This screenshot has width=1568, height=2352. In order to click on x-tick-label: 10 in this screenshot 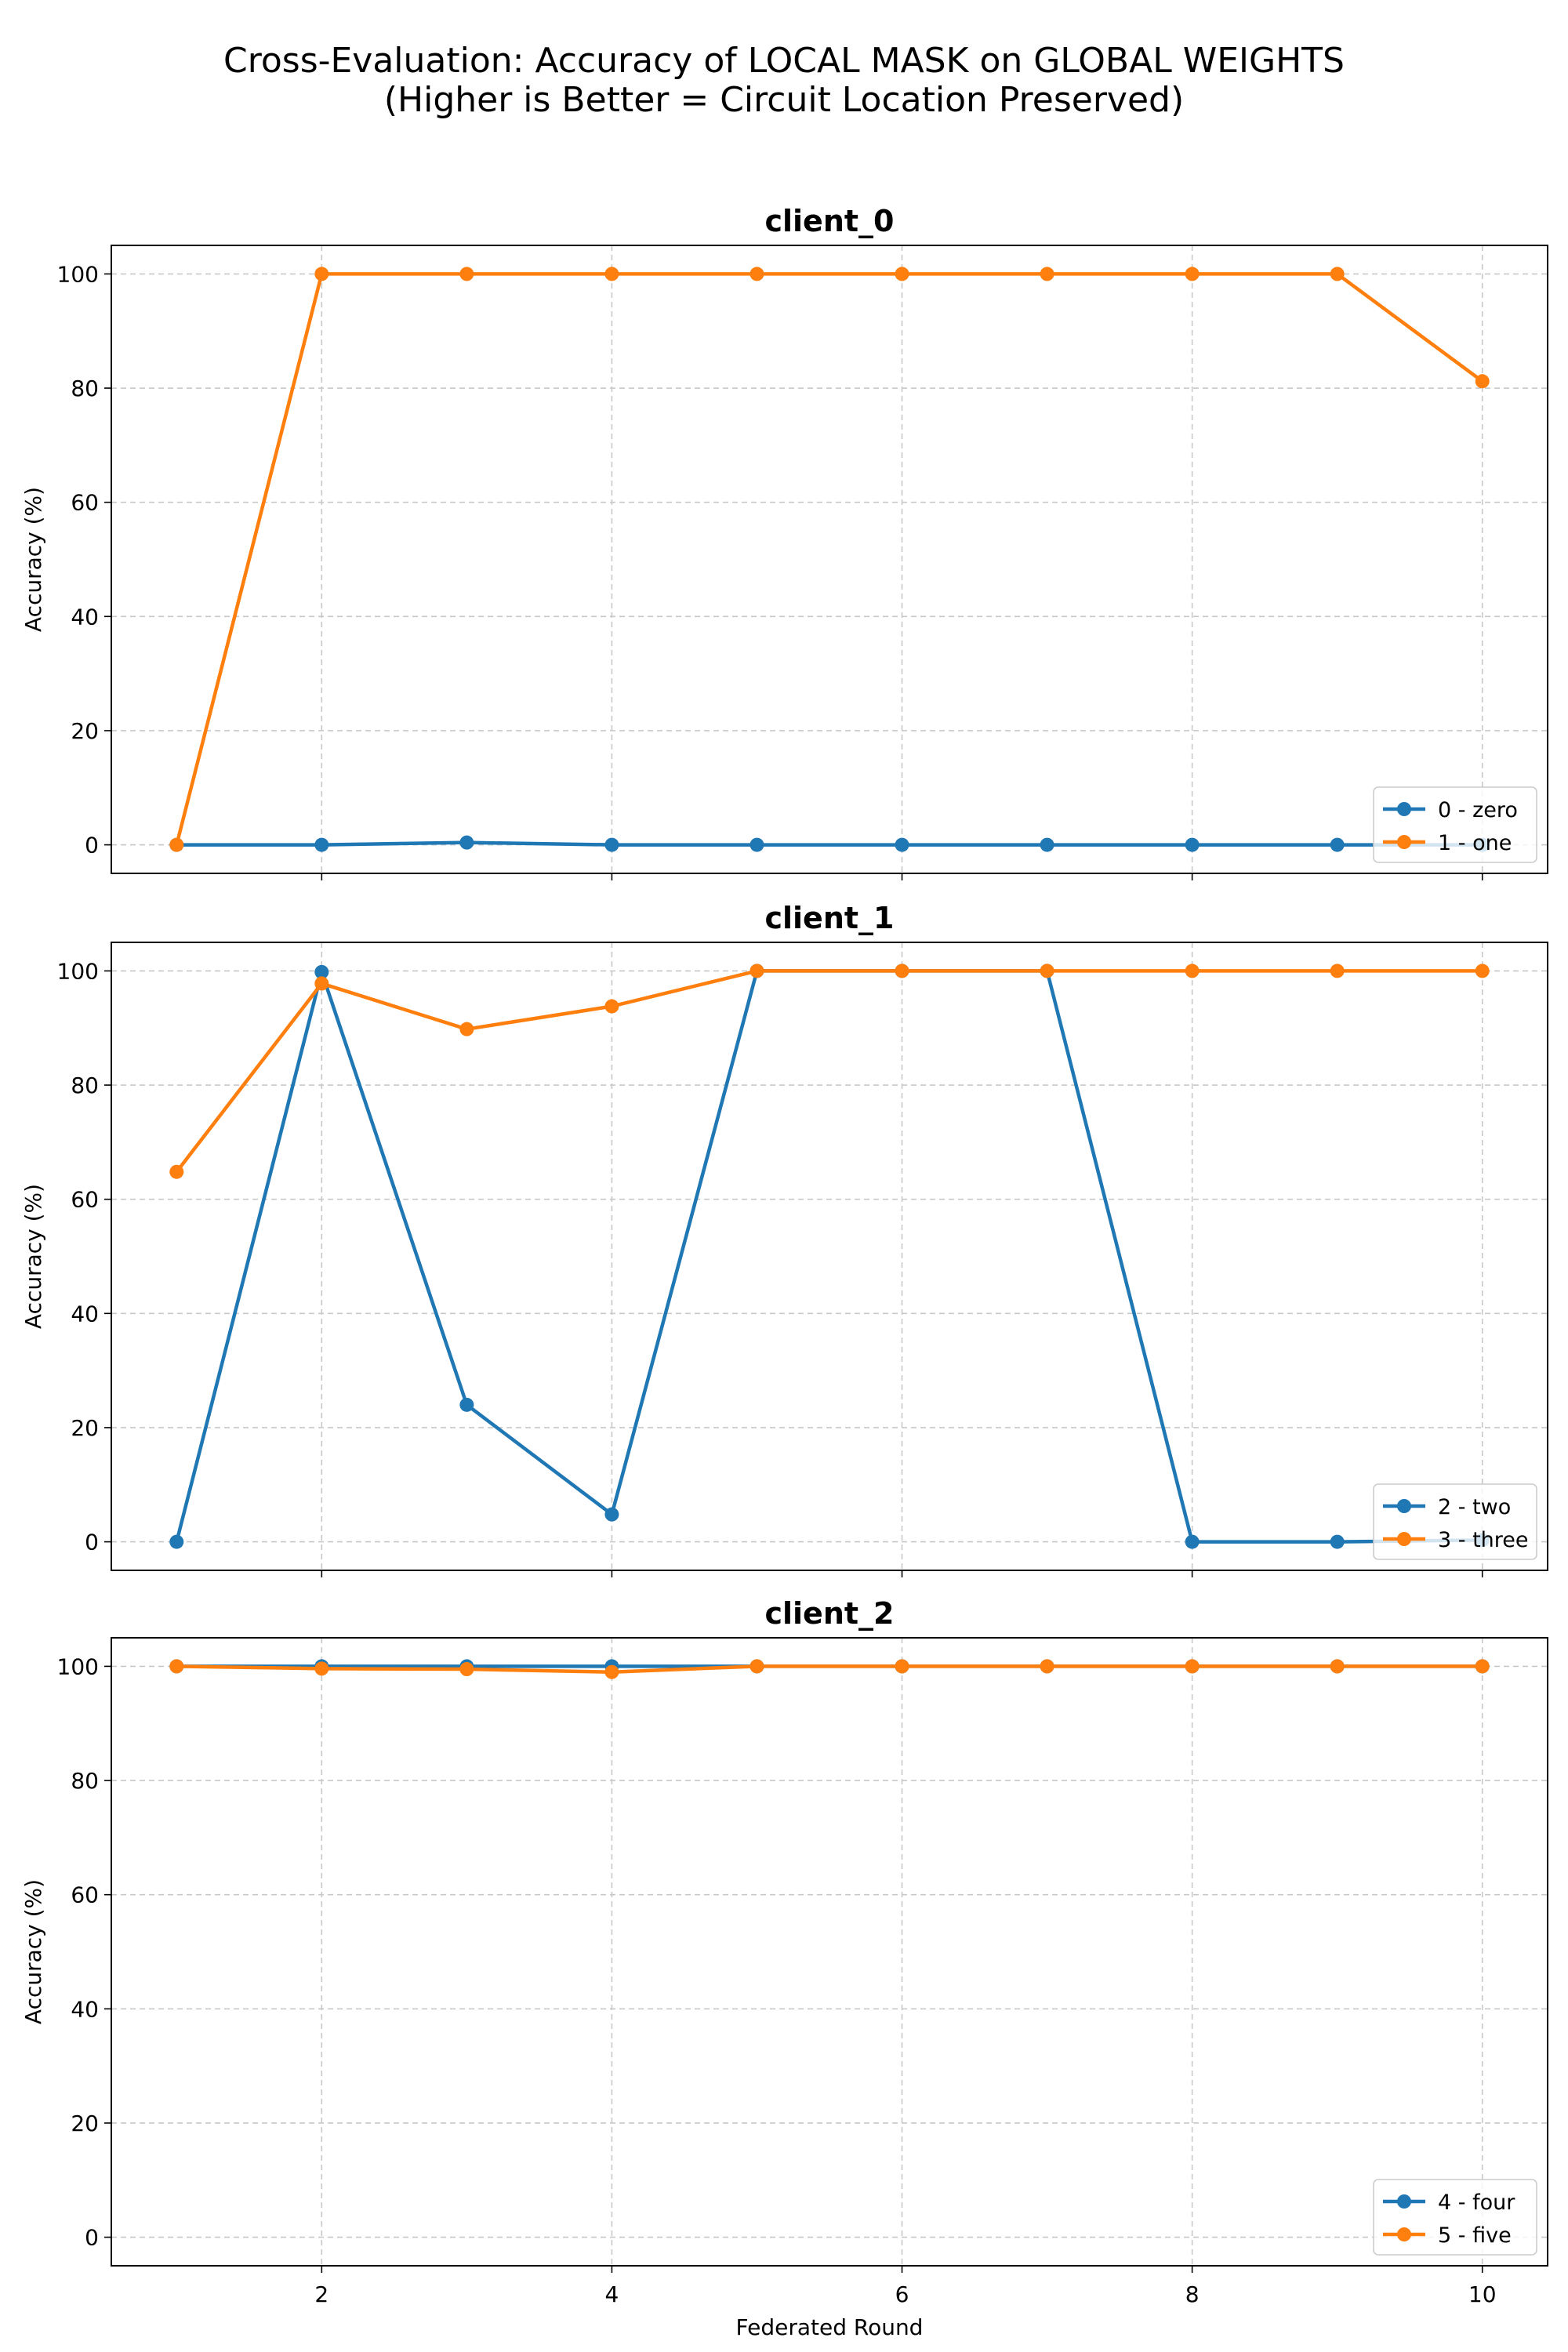, I will do `click(1482, 2294)`.